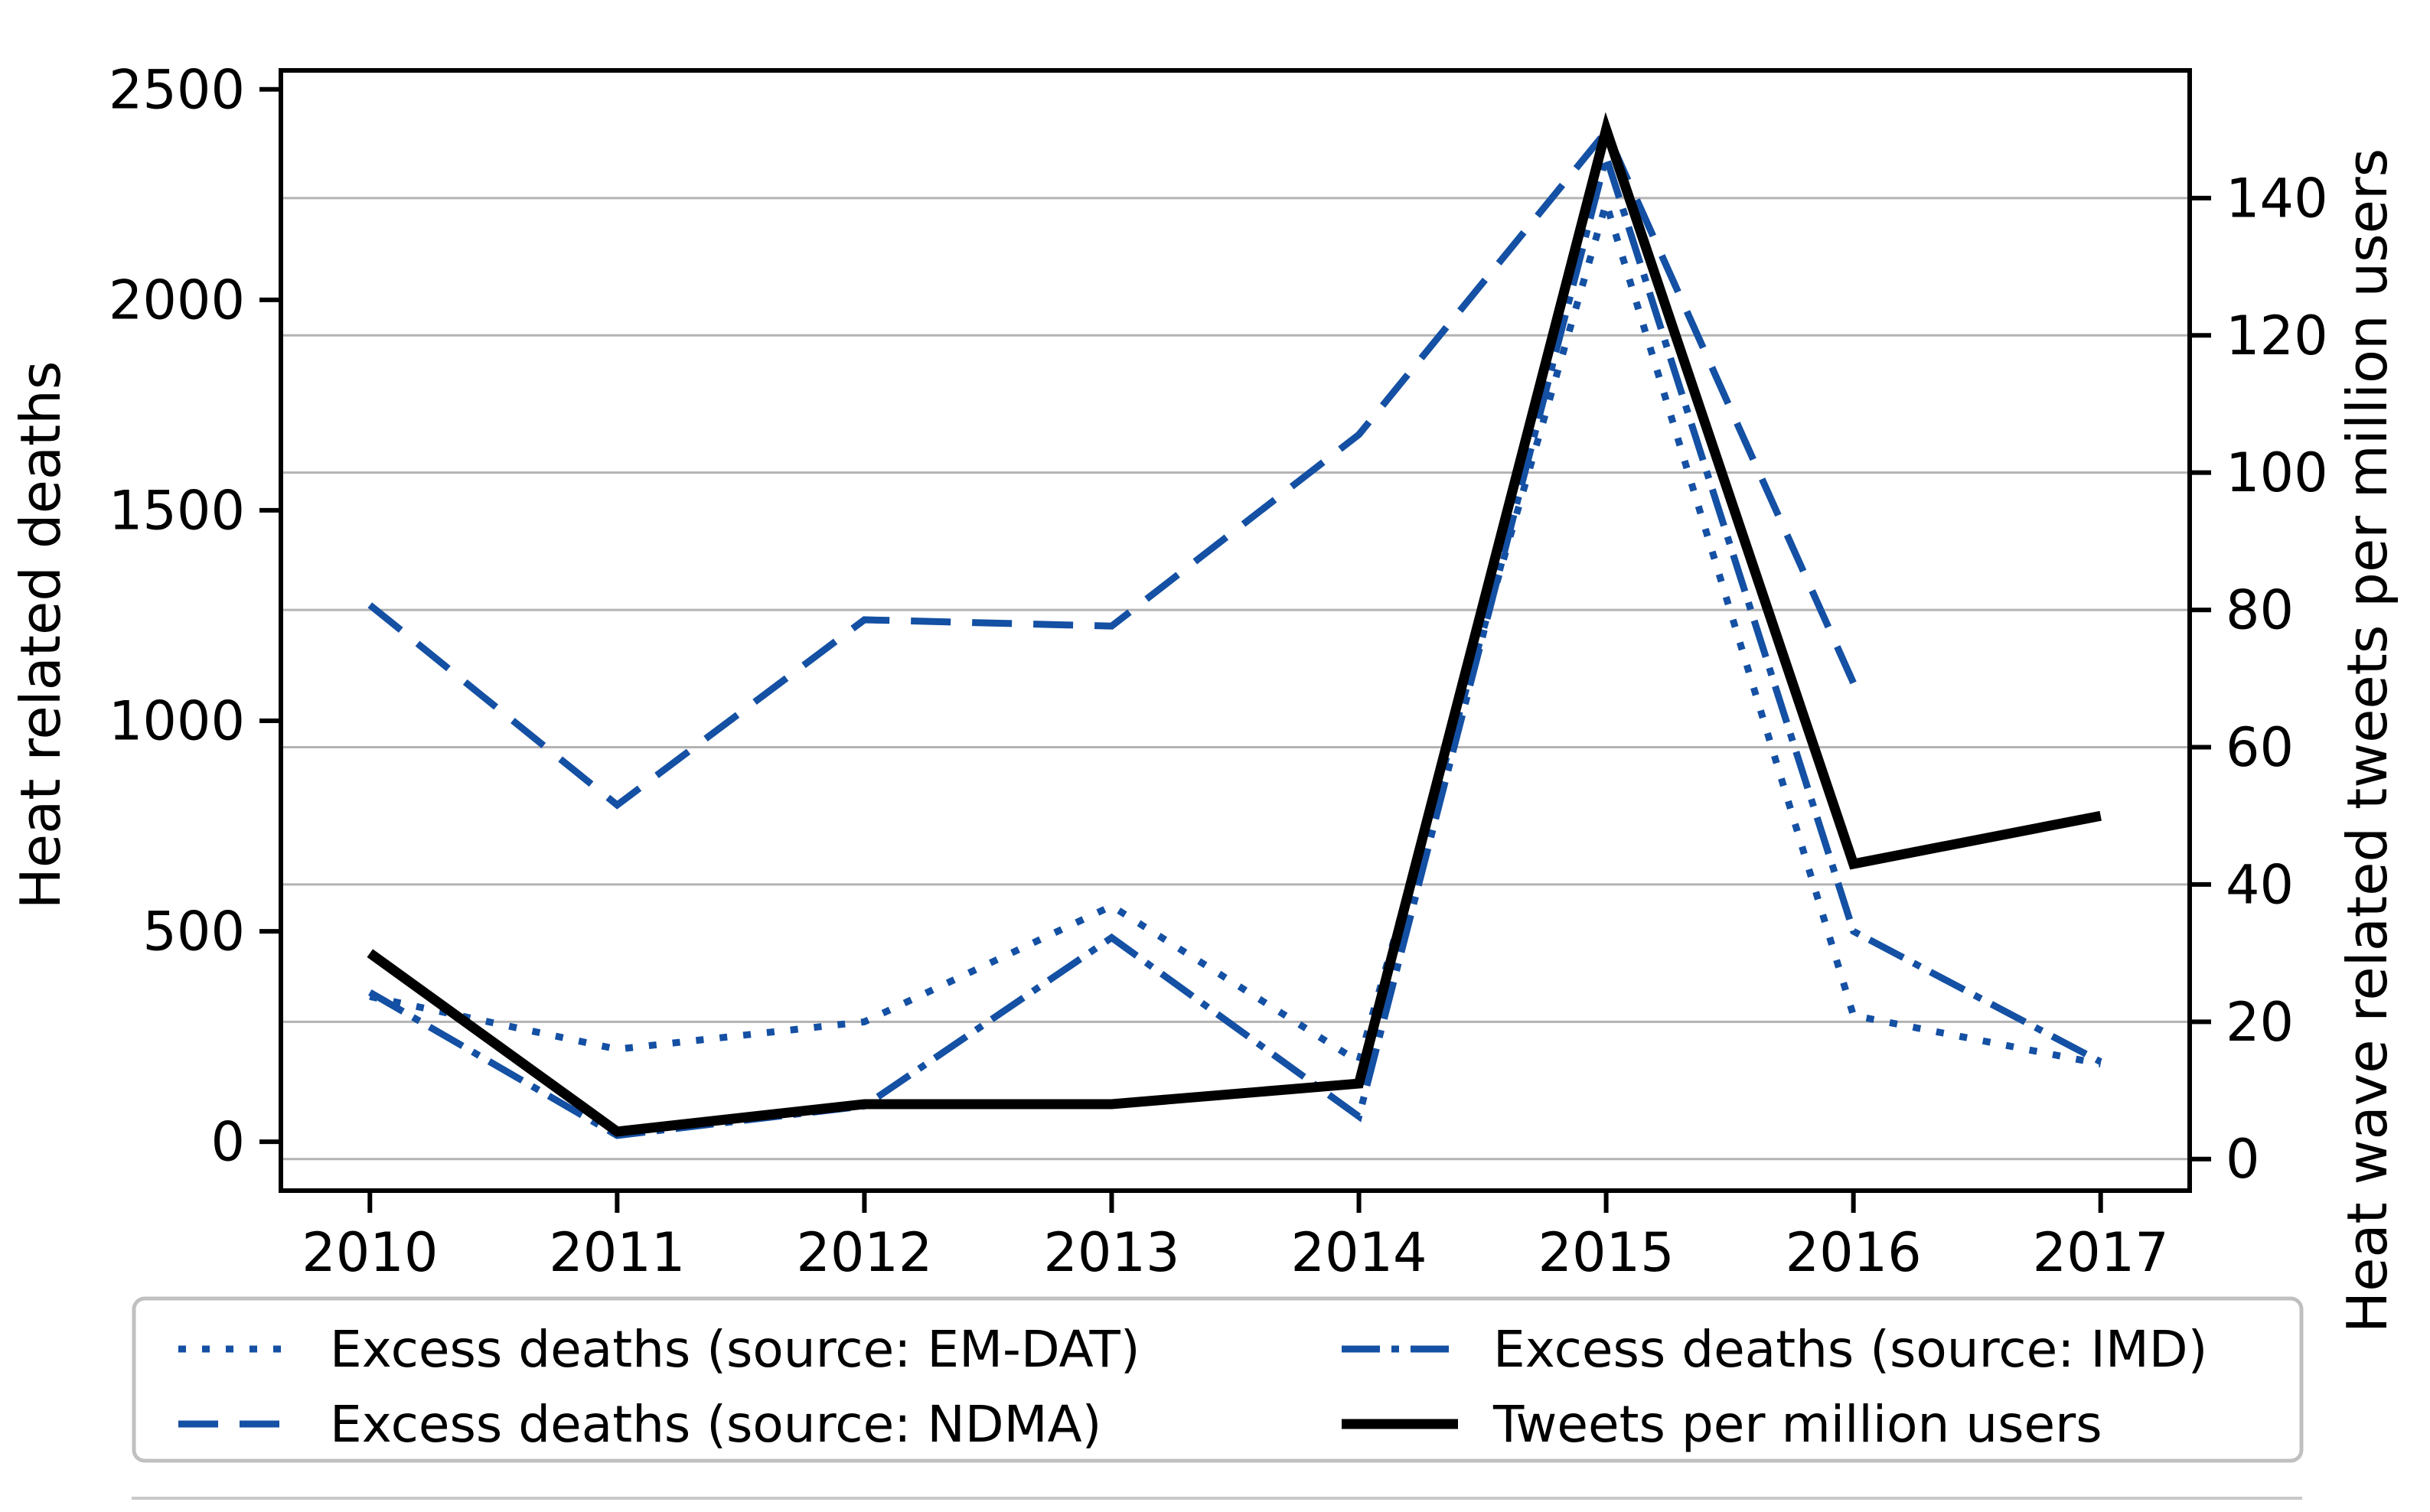 The width and height of the screenshot is (2430, 1512). I want to click on y-tick-label-right: 140, so click(2277, 199).